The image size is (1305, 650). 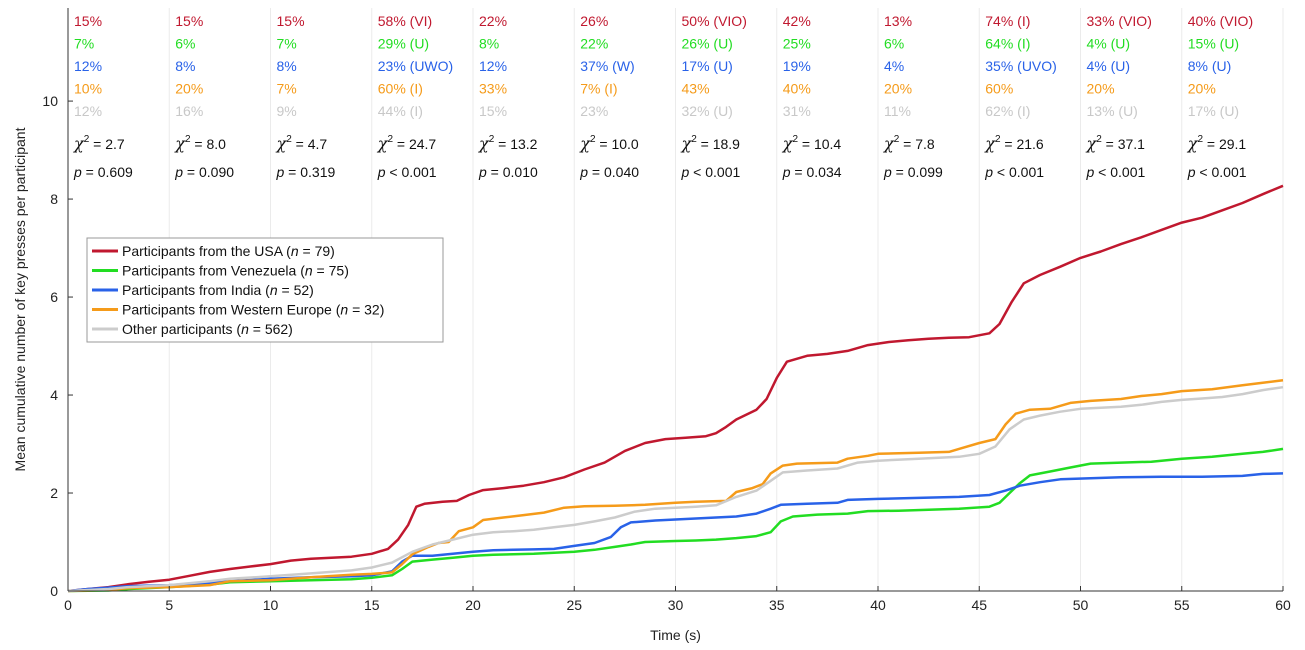 I want to click on annotation-chi2: χ2 = 7.8, so click(x=909, y=143).